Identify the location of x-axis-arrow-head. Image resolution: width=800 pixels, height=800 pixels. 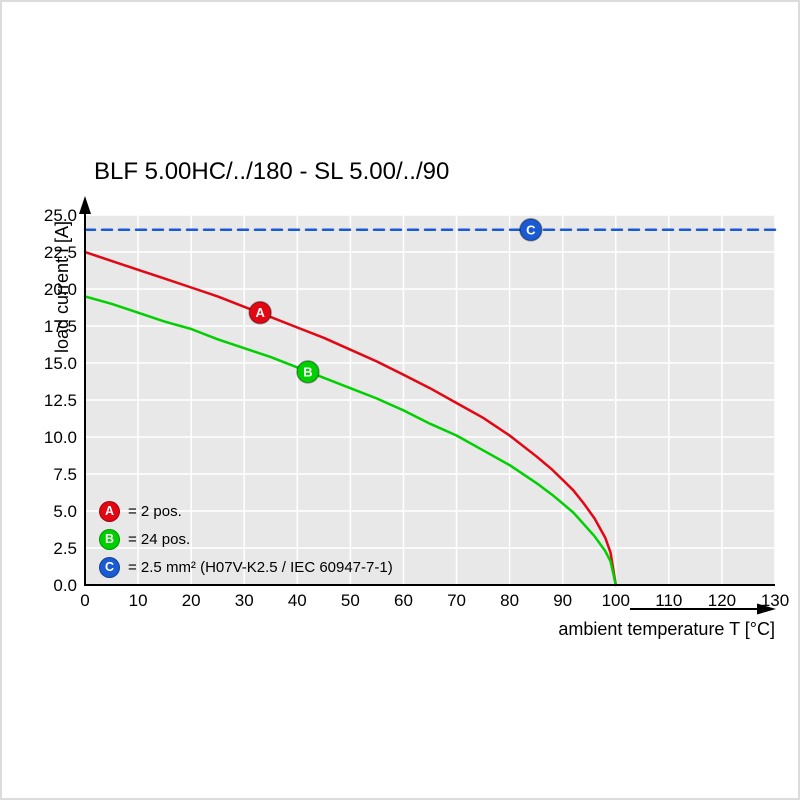
(766, 609).